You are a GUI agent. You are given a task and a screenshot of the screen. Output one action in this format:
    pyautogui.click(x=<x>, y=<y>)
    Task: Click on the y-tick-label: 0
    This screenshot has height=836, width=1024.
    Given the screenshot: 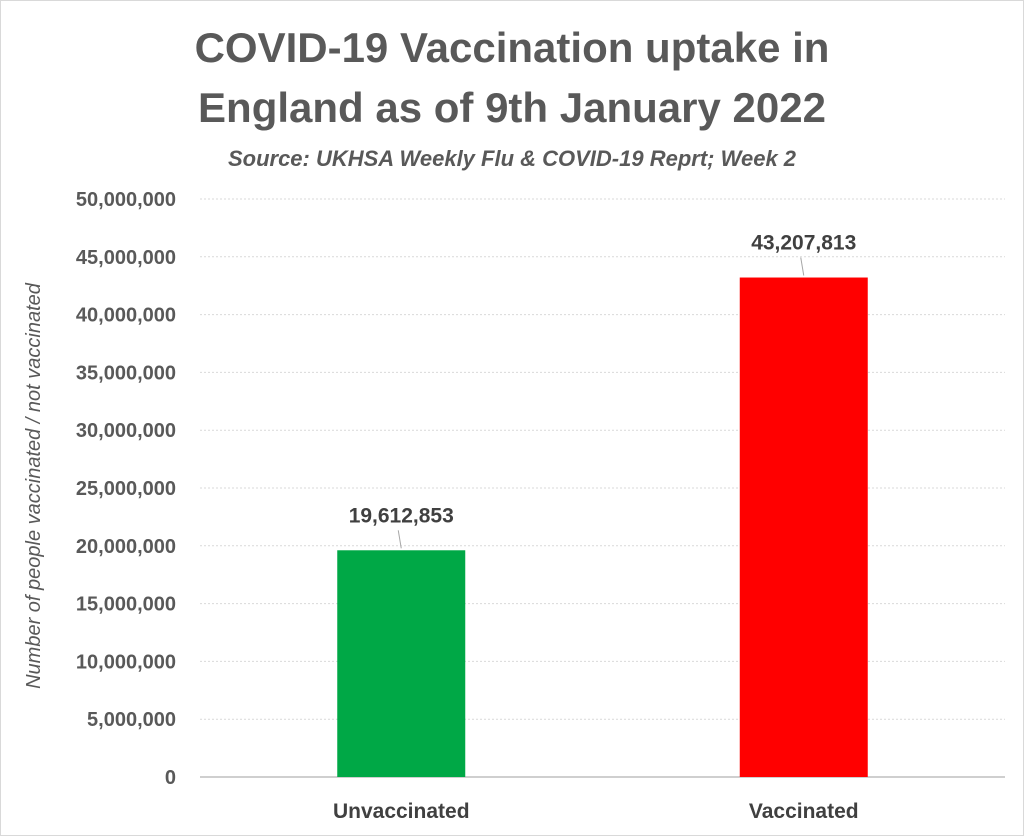 What is the action you would take?
    pyautogui.click(x=170, y=778)
    